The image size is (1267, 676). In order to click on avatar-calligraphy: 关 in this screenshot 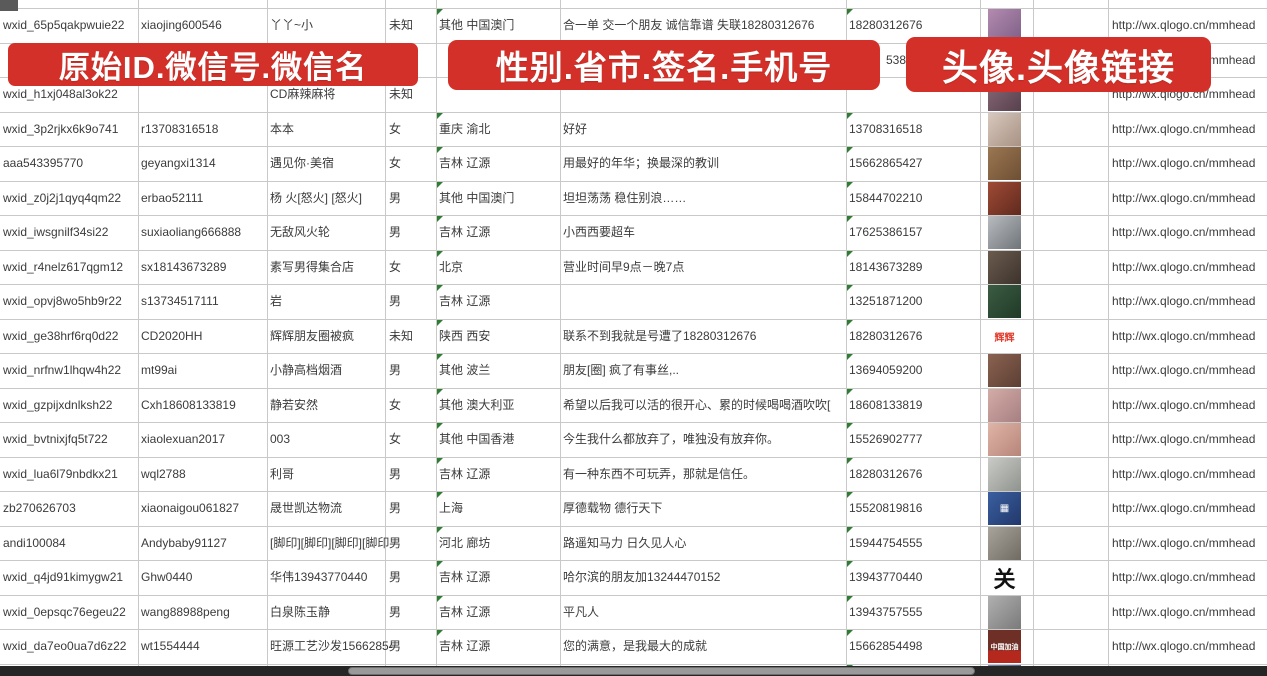, I will do `click(1004, 577)`.